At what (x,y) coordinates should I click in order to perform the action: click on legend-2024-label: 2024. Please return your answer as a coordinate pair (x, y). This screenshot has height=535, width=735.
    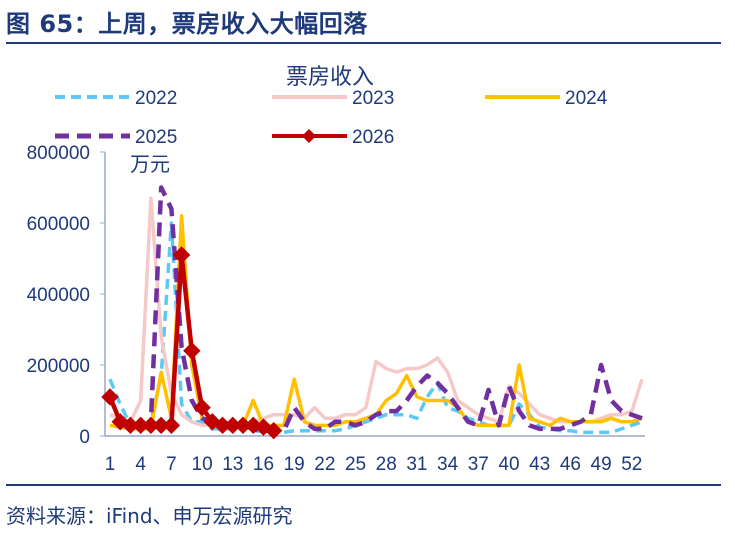
    Looking at the image, I should click on (586, 98).